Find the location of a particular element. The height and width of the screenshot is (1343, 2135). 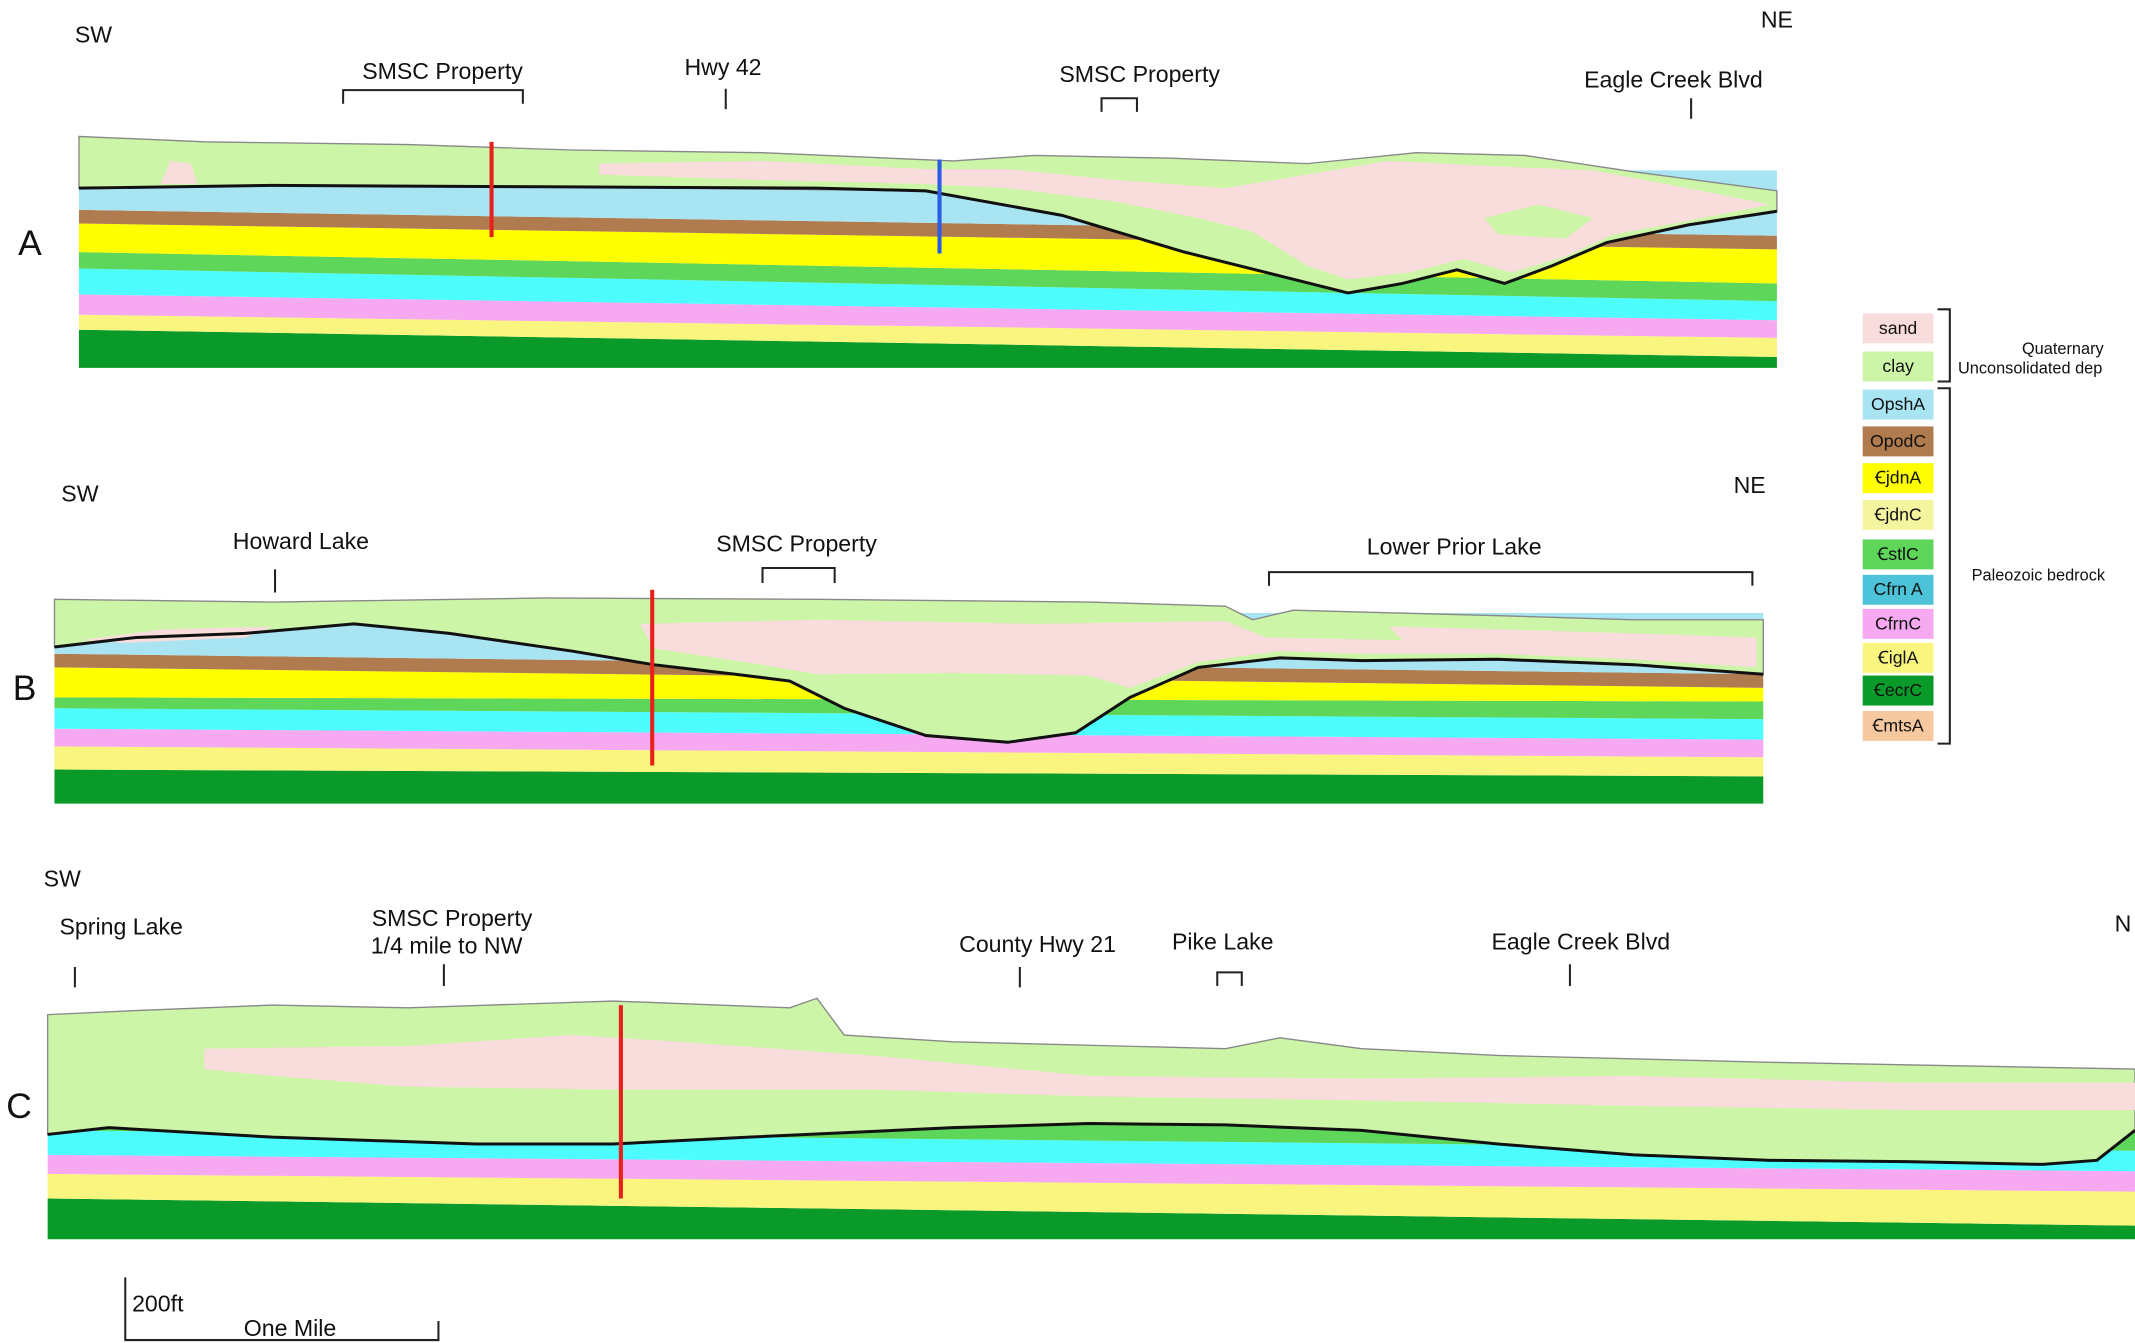

direction: N is located at coordinates (2123, 924).